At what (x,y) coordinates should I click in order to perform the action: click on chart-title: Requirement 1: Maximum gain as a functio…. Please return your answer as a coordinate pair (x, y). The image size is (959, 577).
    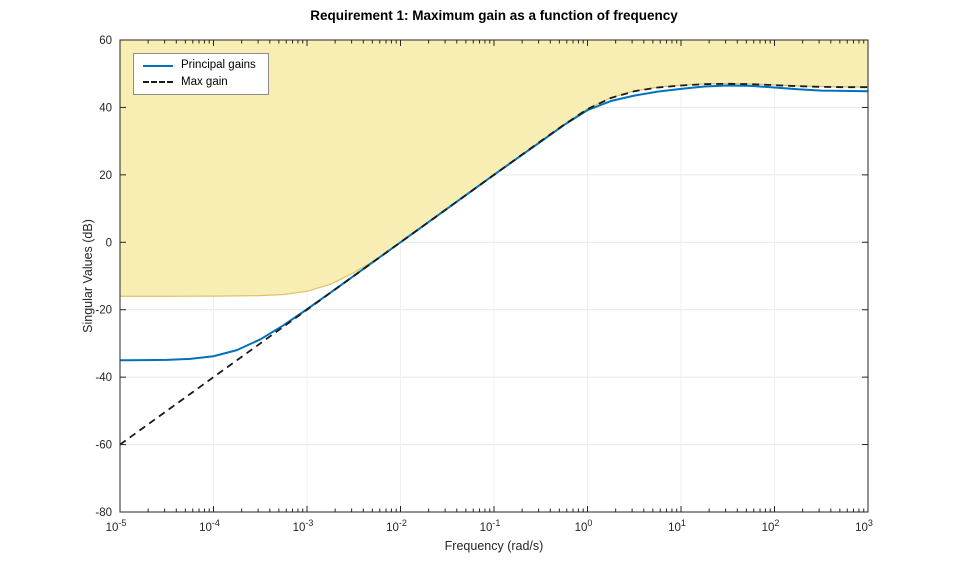
    Looking at the image, I should click on (494, 15).